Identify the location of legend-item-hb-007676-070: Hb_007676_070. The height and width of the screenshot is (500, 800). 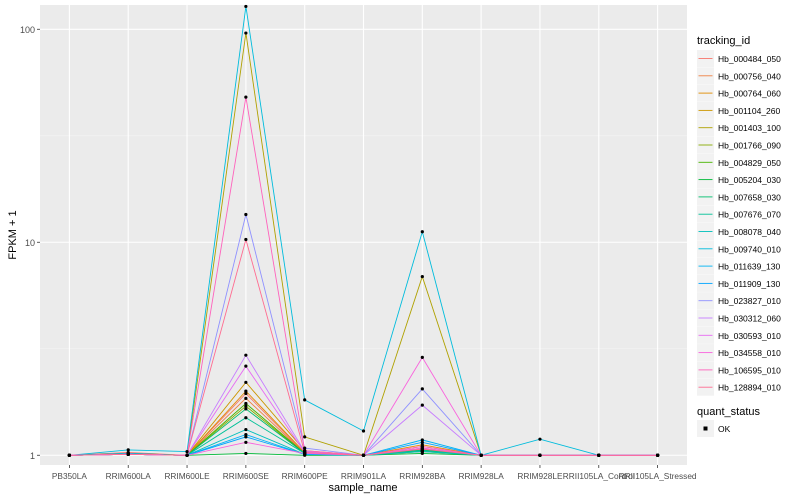
(739, 214).